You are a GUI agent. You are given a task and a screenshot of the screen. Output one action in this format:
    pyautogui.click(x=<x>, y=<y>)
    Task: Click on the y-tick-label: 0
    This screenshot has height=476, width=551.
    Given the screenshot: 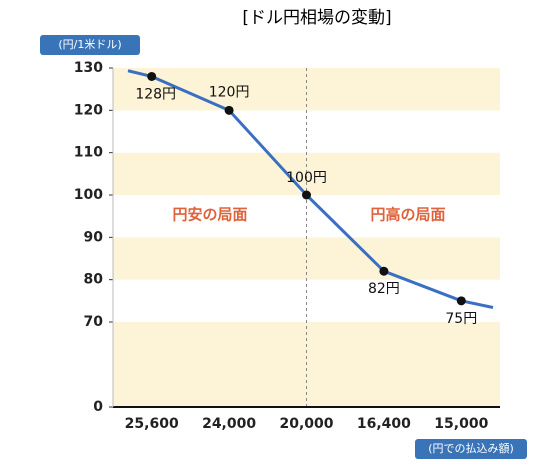 What is the action you would take?
    pyautogui.click(x=98, y=407)
    